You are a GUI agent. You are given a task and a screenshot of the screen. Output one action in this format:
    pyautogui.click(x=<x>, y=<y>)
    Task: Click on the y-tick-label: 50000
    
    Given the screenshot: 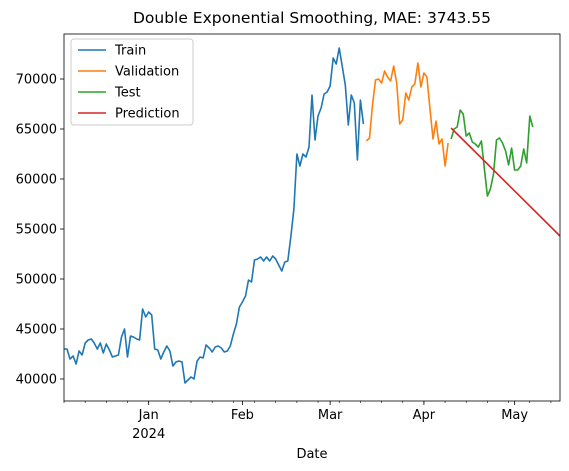 What is the action you would take?
    pyautogui.click(x=36, y=280)
    